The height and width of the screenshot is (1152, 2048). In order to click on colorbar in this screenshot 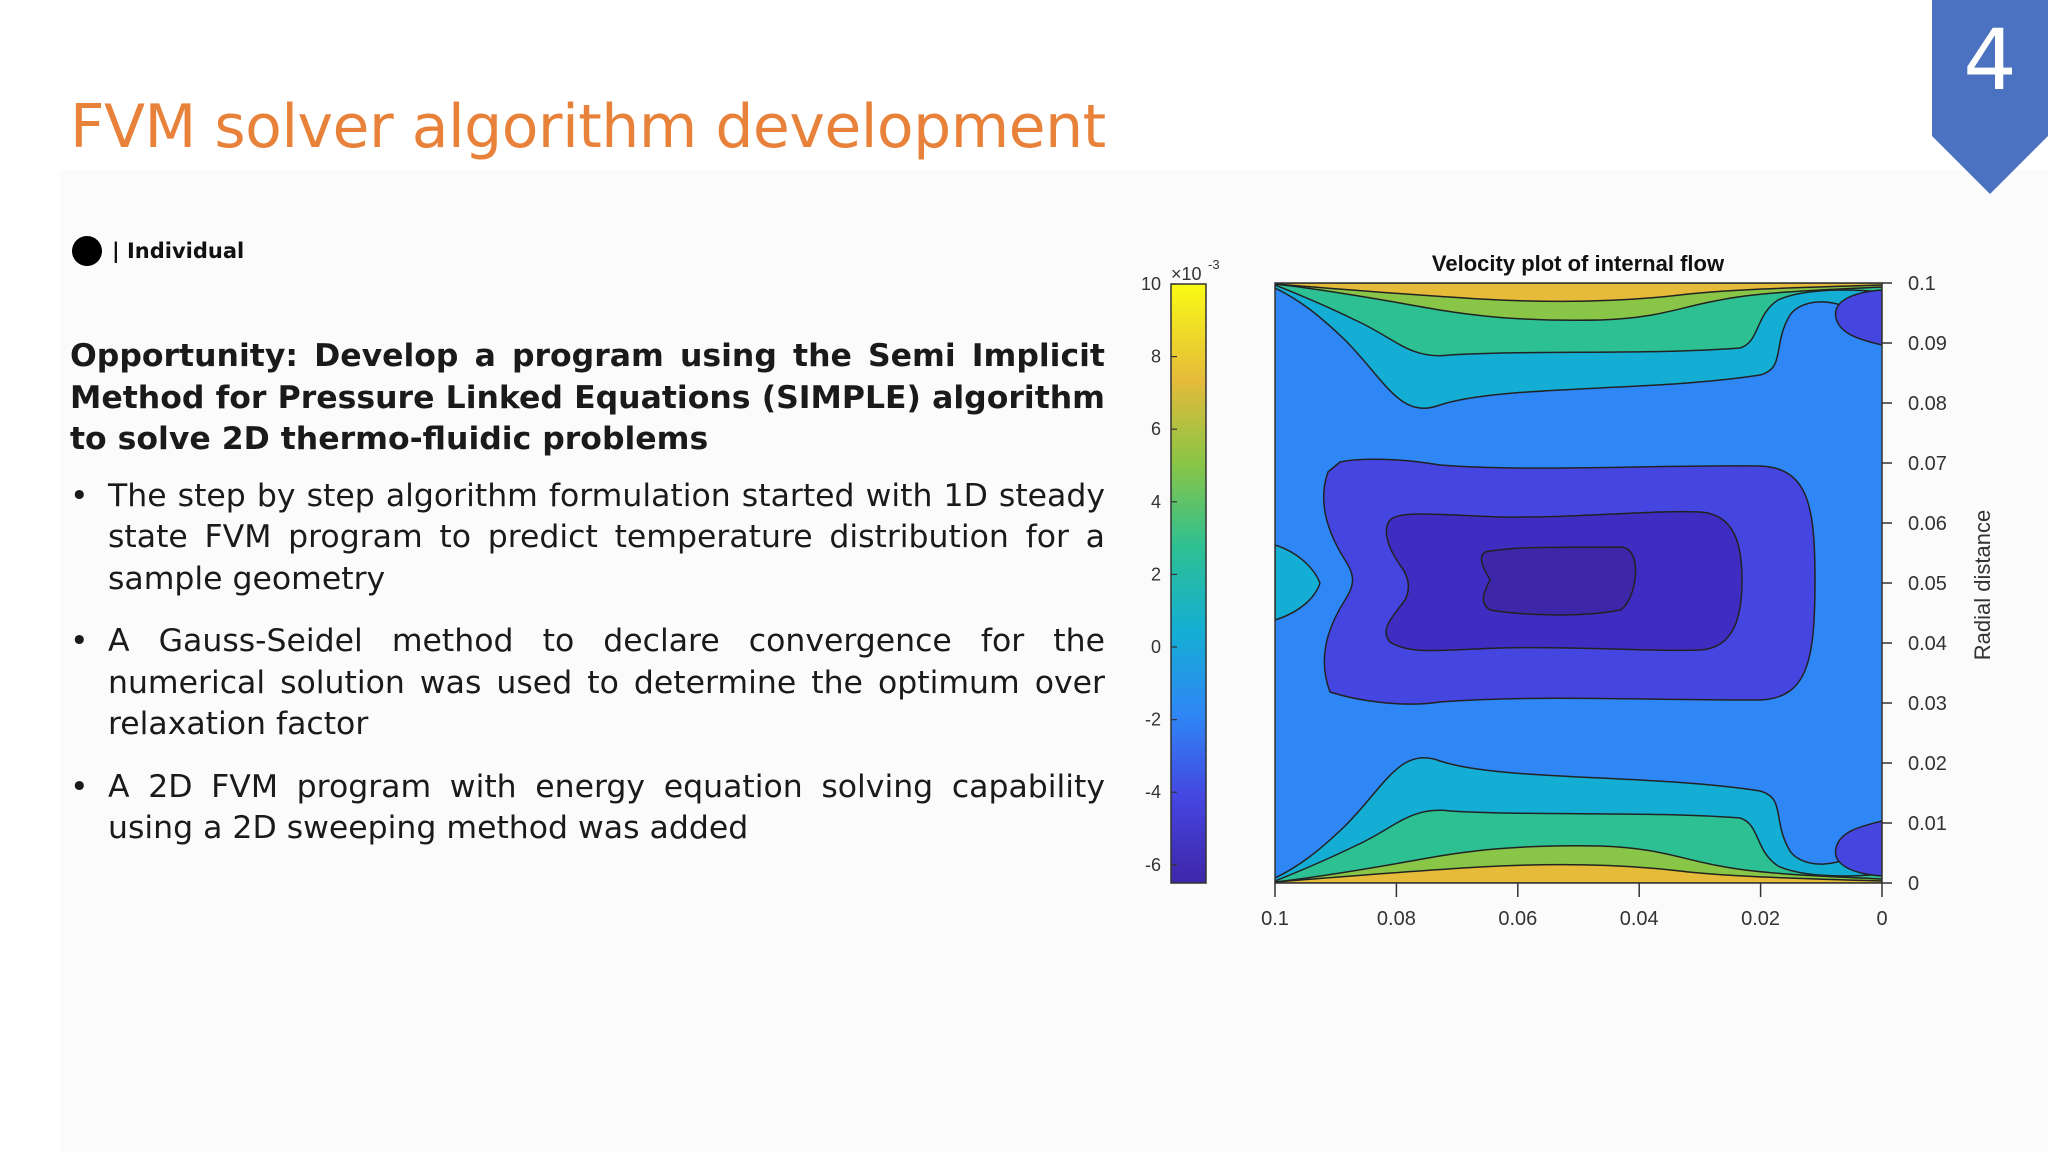, I will do `click(1188, 583)`.